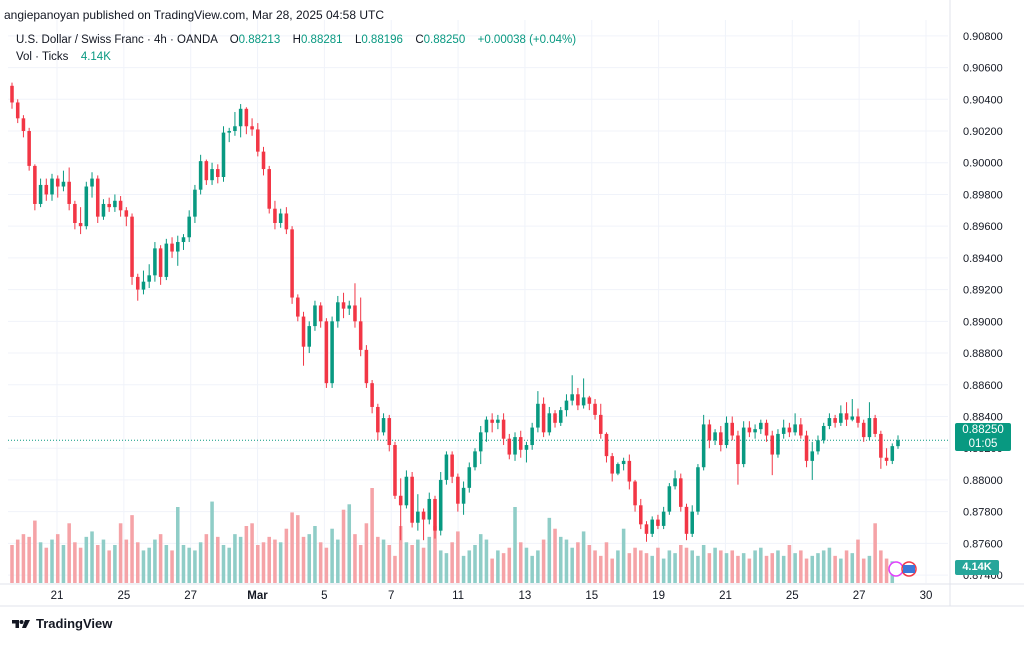 The width and height of the screenshot is (1024, 646). What do you see at coordinates (983, 132) in the screenshot?
I see `y-tick-label: 0.90200` at bounding box center [983, 132].